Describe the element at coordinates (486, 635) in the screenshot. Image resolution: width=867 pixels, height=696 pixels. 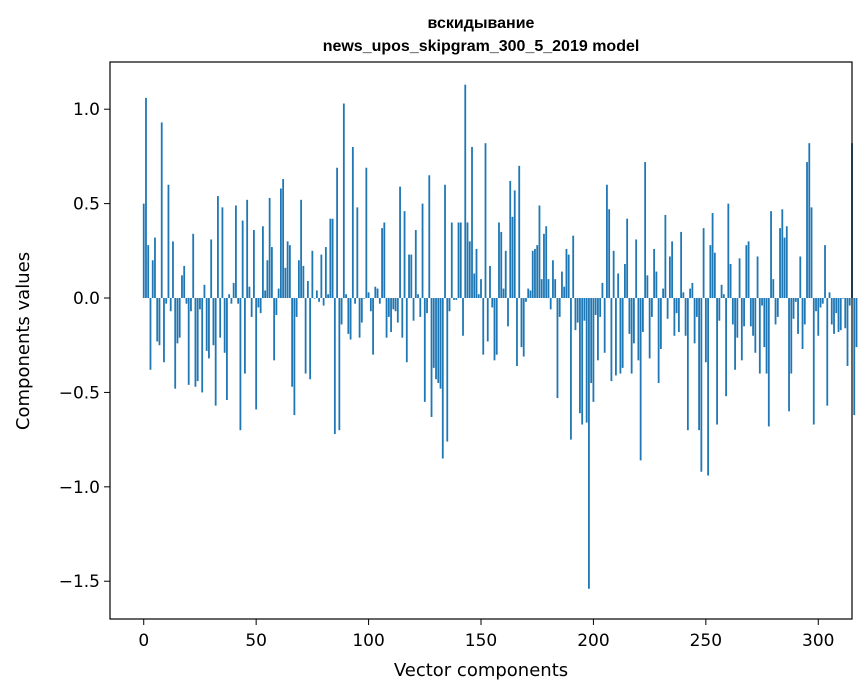
I see `x-axis-ticks: 0 50 100 150 200 250 300` at that location.